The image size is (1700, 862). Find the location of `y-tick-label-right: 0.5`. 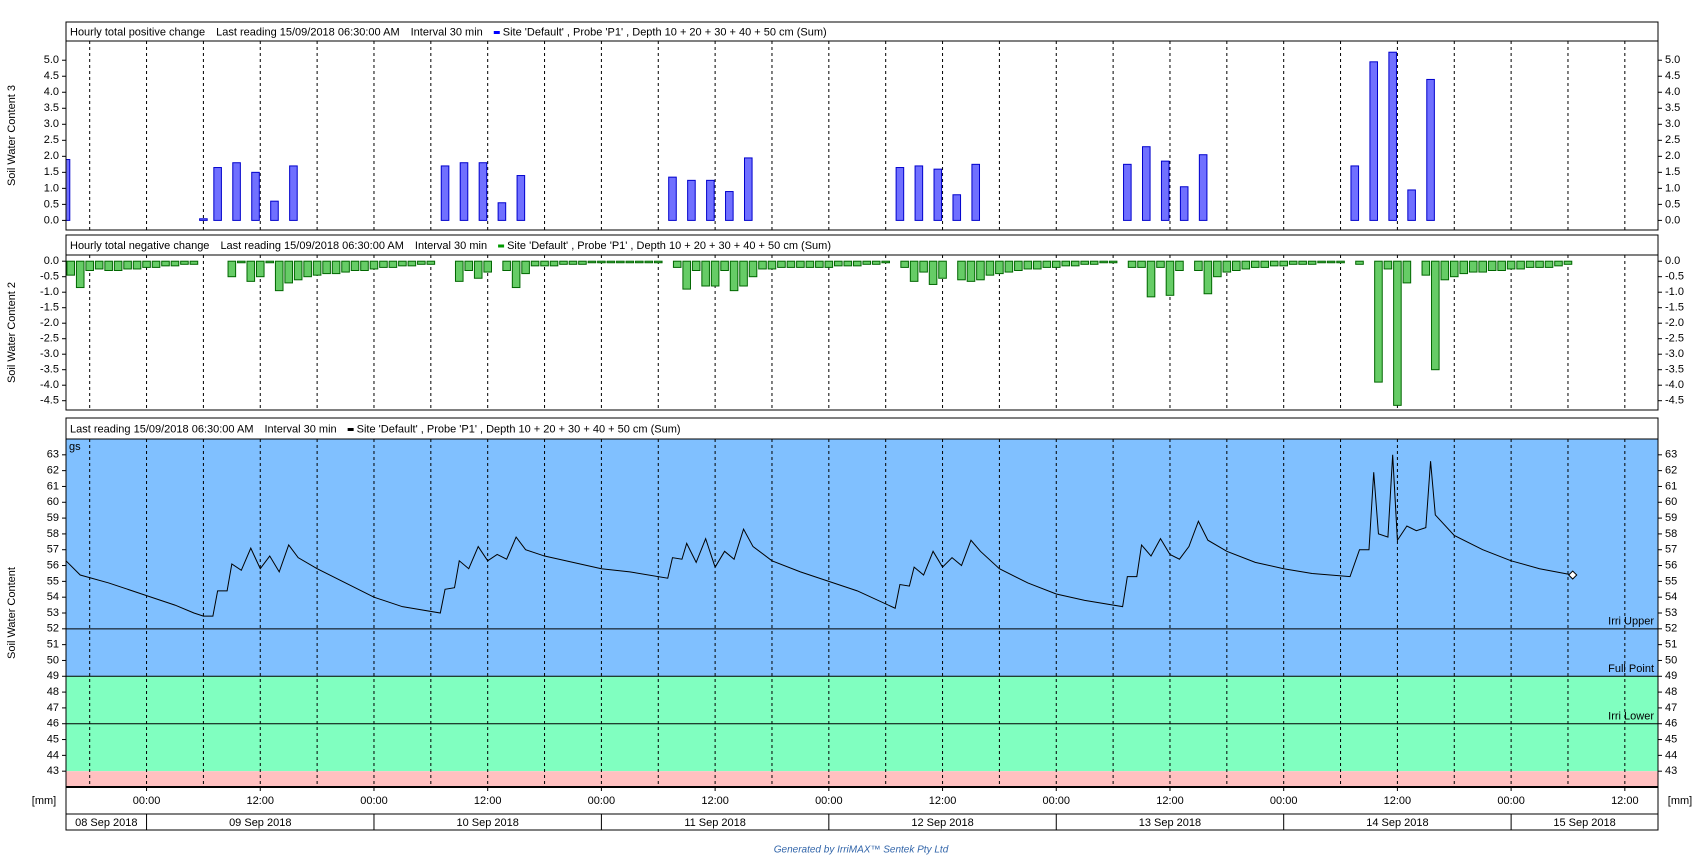

y-tick-label-right: 0.5 is located at coordinates (1672, 204).